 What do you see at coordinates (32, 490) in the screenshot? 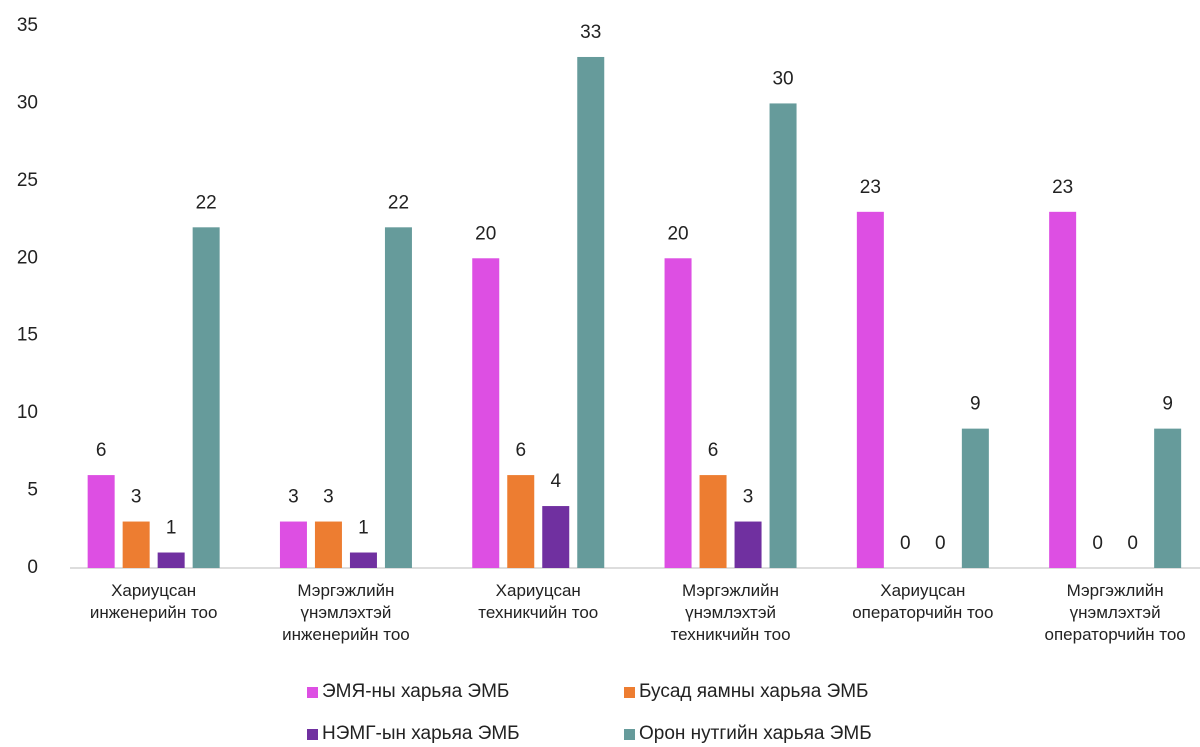
I see `y-tick-label: 5` at bounding box center [32, 490].